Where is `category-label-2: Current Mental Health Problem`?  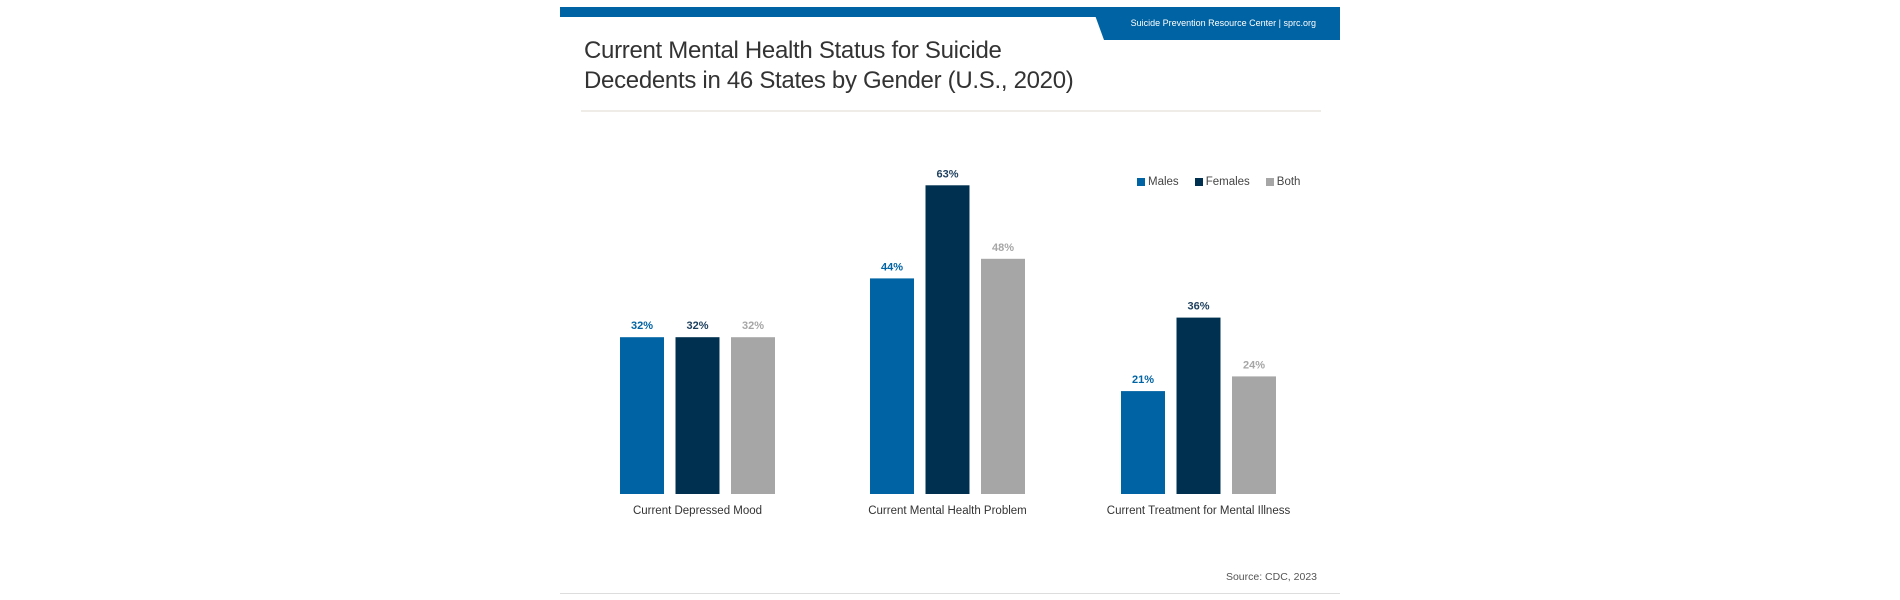 category-label-2: Current Mental Health Problem is located at coordinates (947, 511).